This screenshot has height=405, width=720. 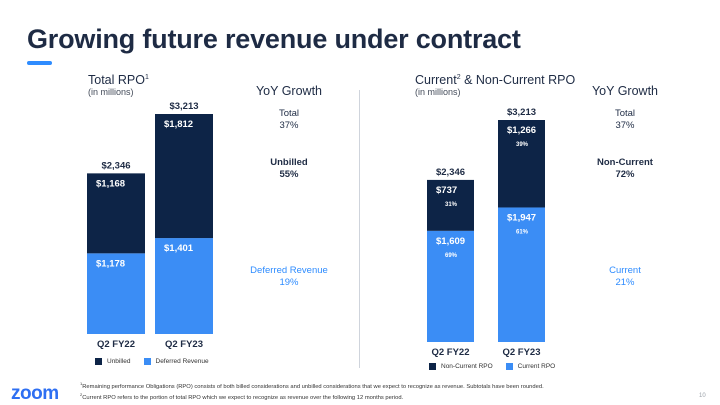 What do you see at coordinates (289, 270) in the screenshot?
I see `left-stat-deferred-label: Deferred Revenue` at bounding box center [289, 270].